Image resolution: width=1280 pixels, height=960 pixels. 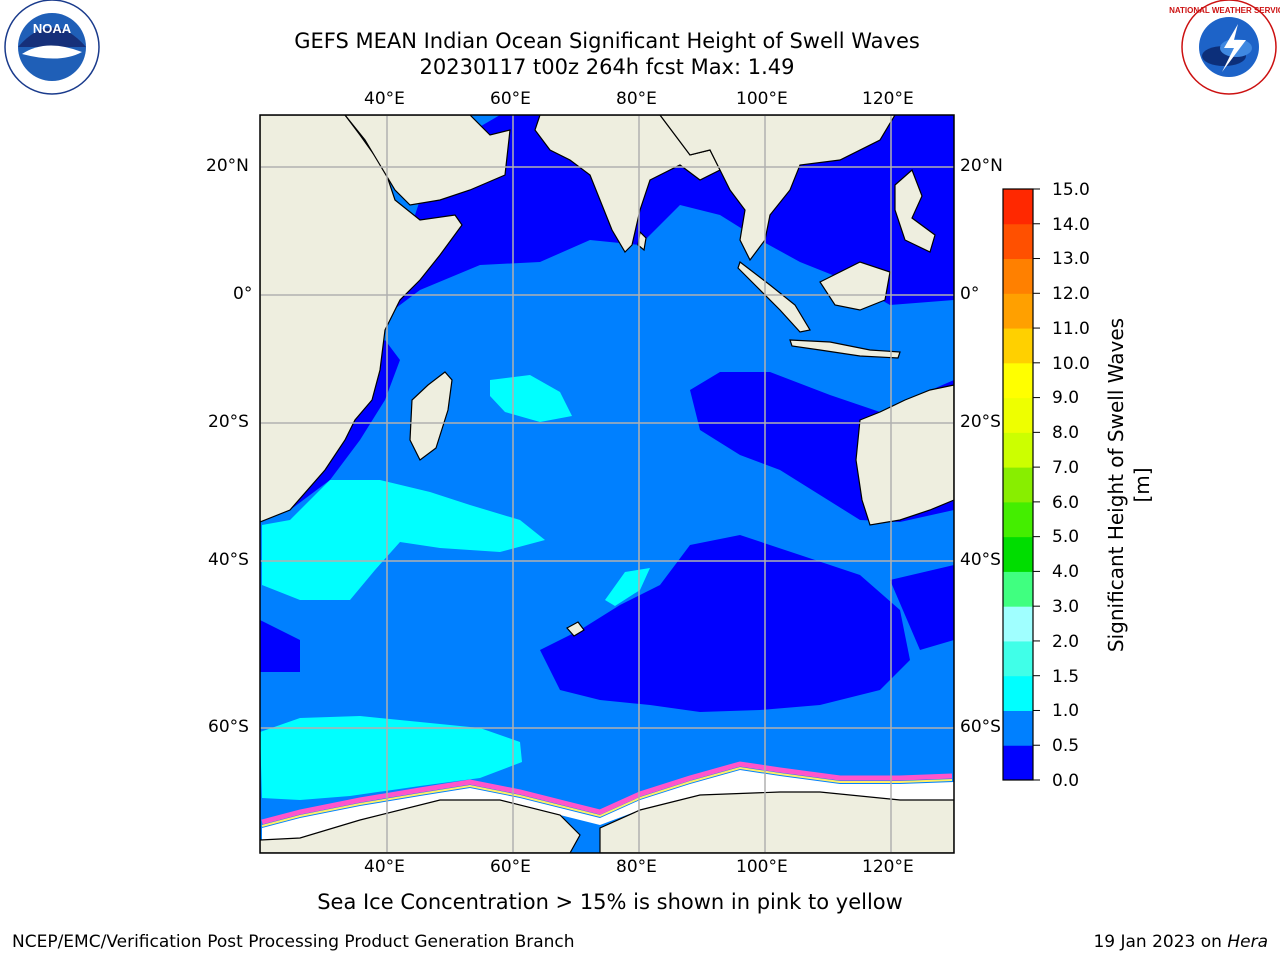 What do you see at coordinates (970, 294) in the screenshot?
I see `lat-label-right-0: 0°` at bounding box center [970, 294].